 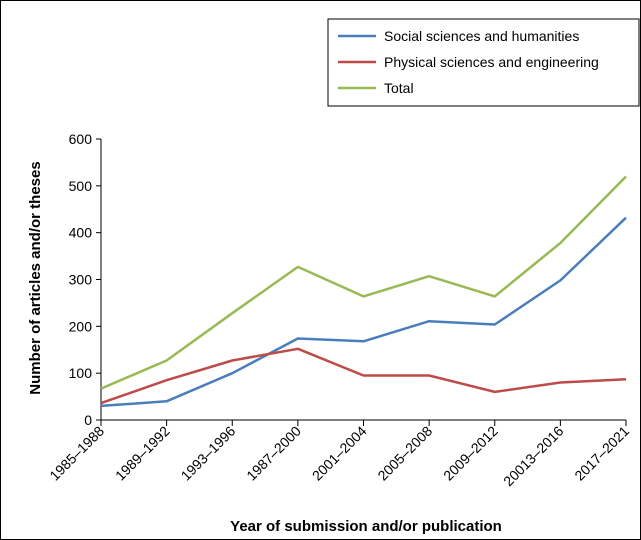 What do you see at coordinates (208, 453) in the screenshot?
I see `x-tick-label: 1993–1996` at bounding box center [208, 453].